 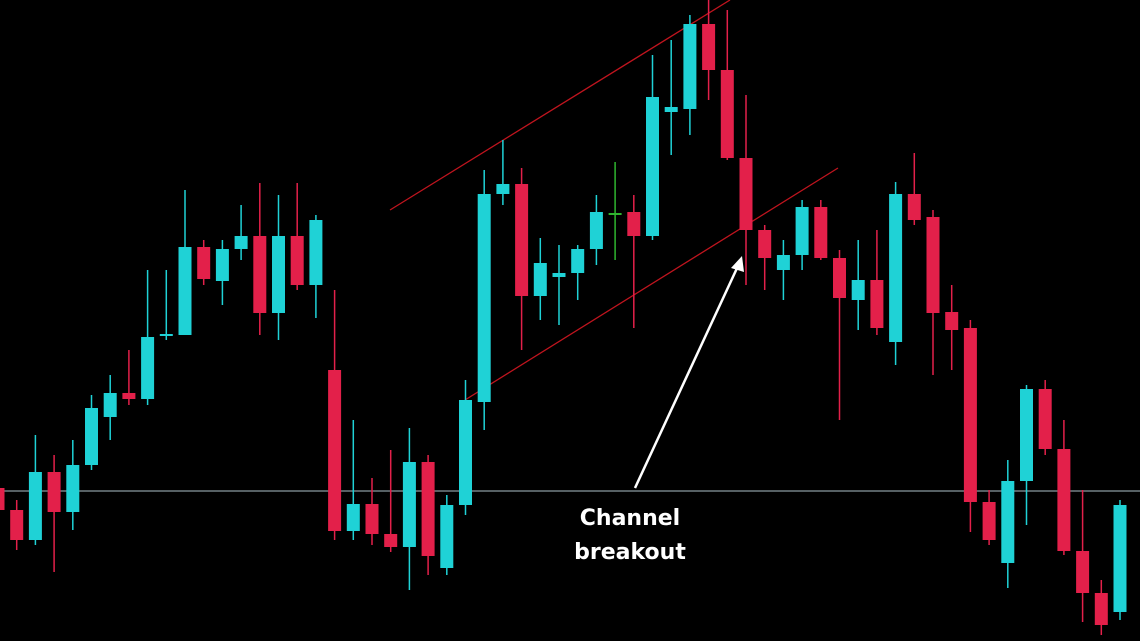 What do you see at coordinates (560, 105) in the screenshot?
I see `channel-upper` at bounding box center [560, 105].